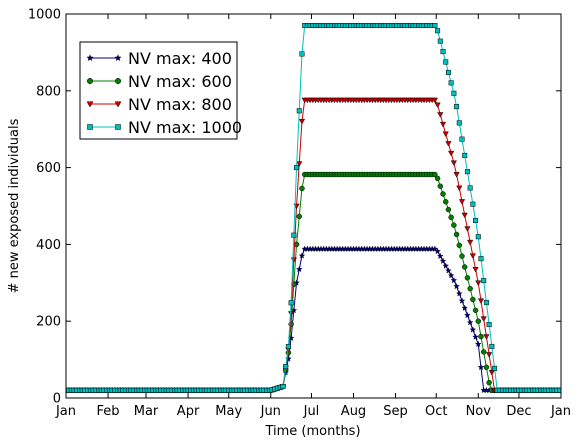  I want to click on x-tick-label: May, so click(228, 411).